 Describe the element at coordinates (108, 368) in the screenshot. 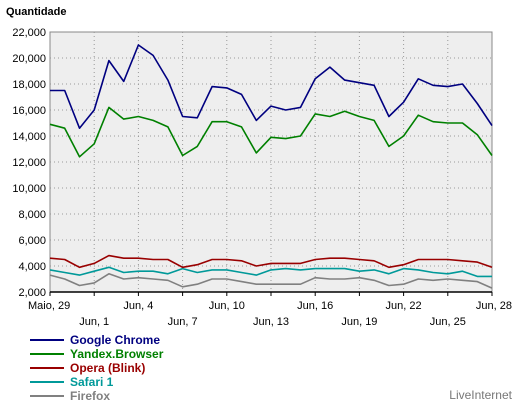

I see `legend-label: Opera (Blink)` at that location.